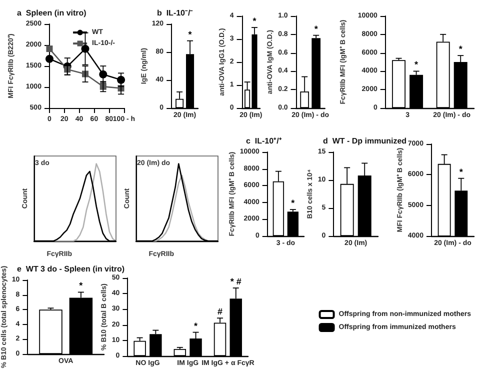 The height and width of the screenshot is (378, 482). I want to click on chart-title: d WT - Dp immunized, so click(365, 141).